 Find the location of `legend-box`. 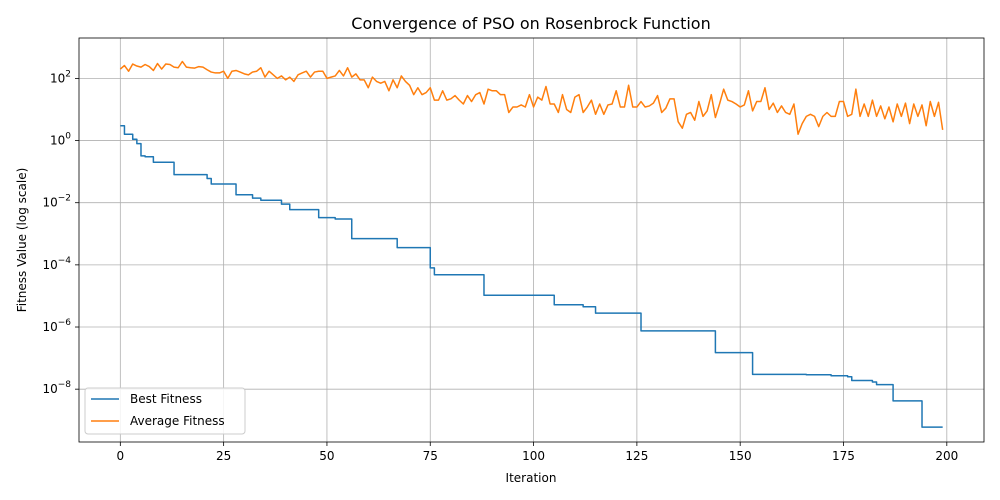

legend-box is located at coordinates (165, 411).